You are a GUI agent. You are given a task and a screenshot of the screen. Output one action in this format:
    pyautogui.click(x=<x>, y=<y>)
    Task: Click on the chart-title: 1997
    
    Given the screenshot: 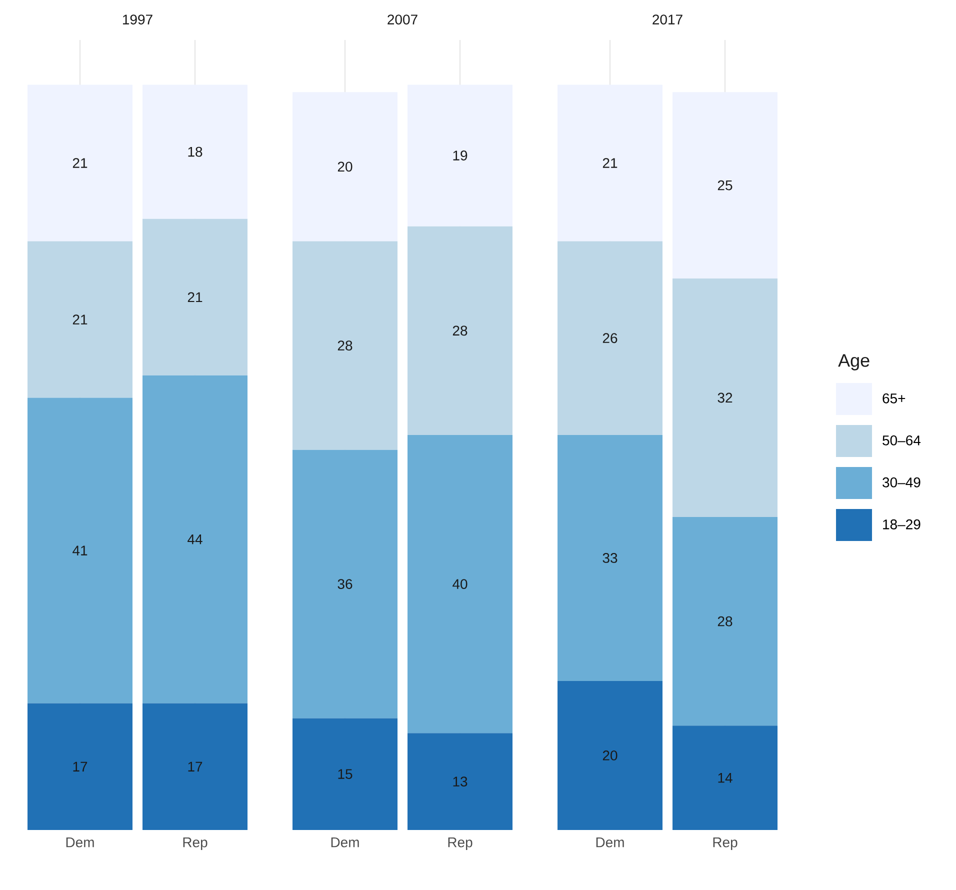 What is the action you would take?
    pyautogui.click(x=137, y=19)
    